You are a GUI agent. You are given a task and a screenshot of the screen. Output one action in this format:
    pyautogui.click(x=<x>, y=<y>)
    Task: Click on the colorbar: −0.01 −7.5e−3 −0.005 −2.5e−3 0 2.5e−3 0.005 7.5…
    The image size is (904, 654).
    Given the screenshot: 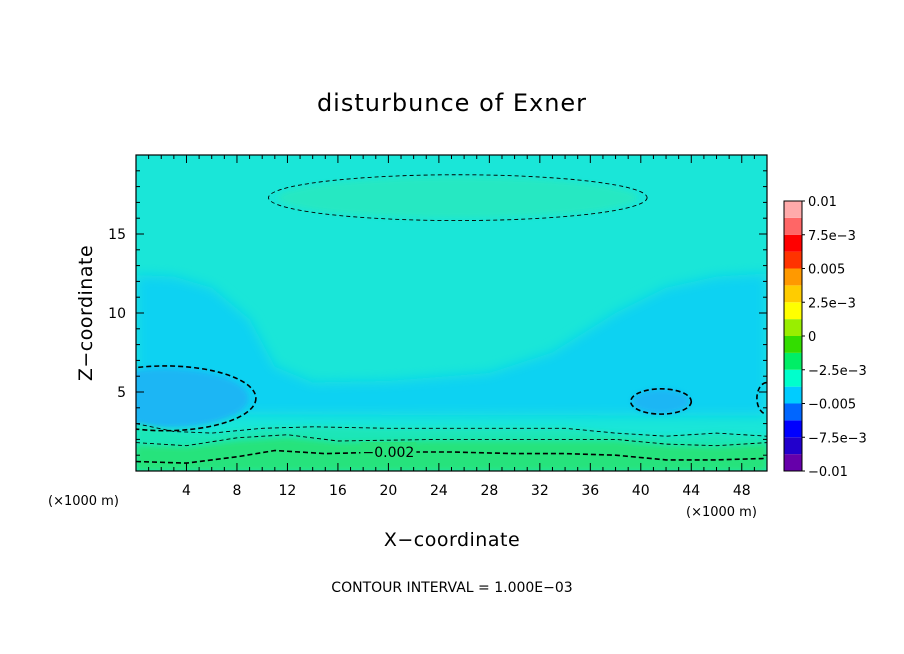 What is the action you would take?
    pyautogui.click(x=825, y=337)
    